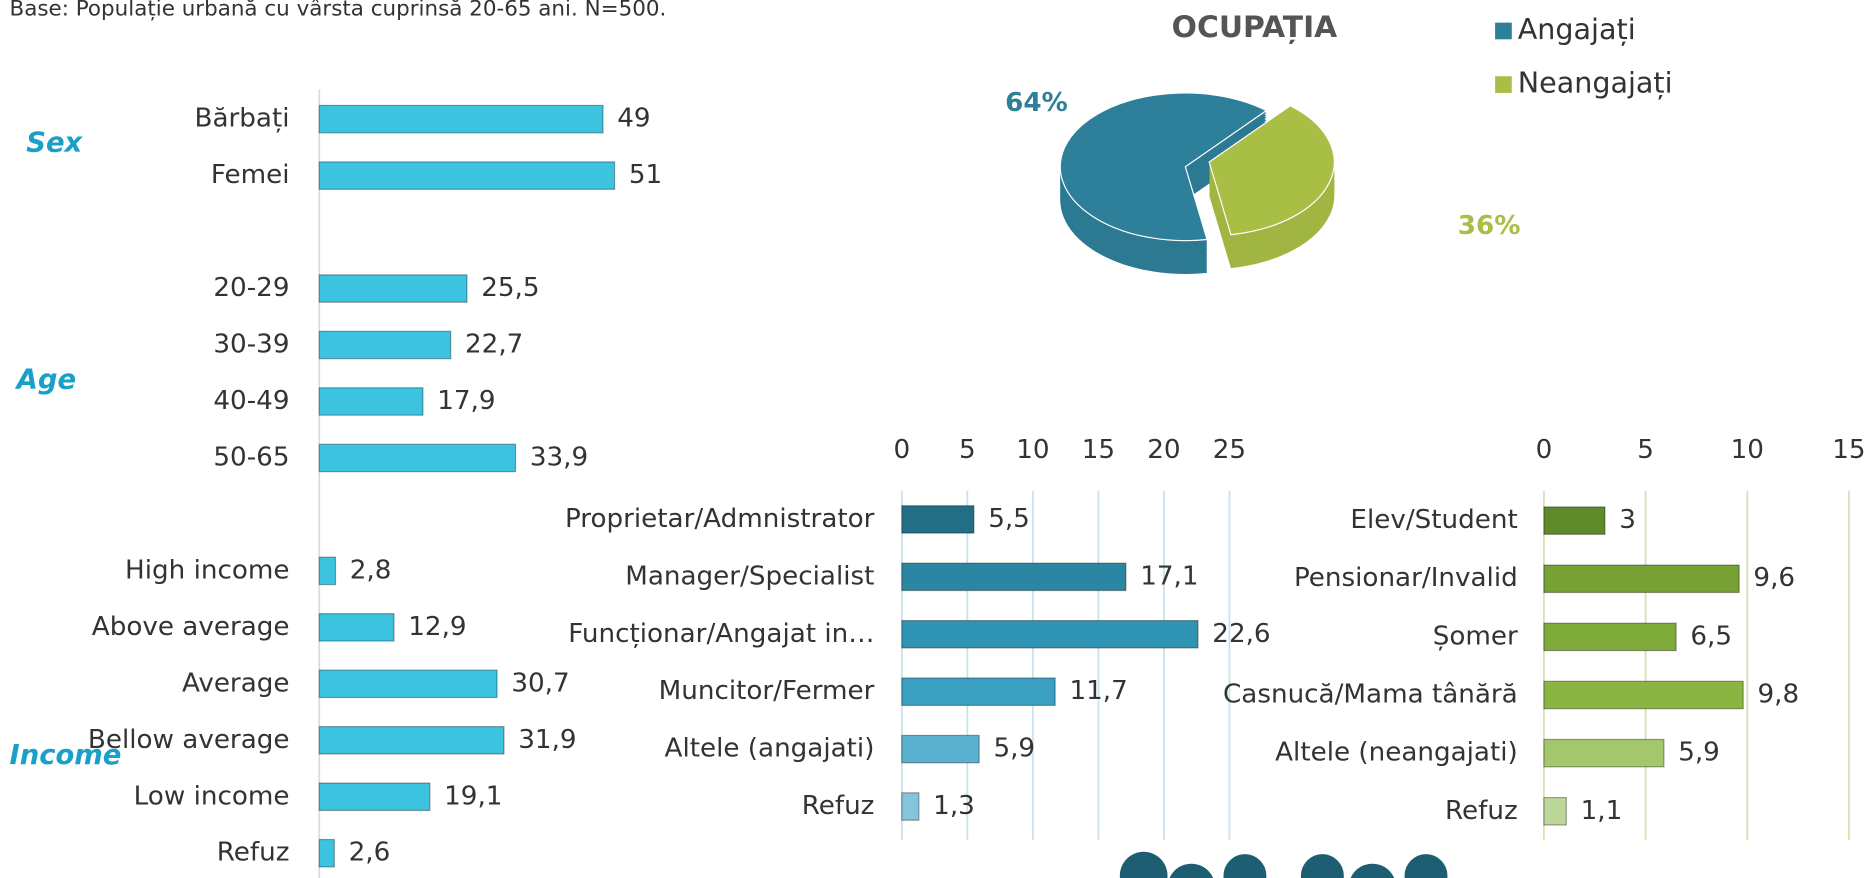 This screenshot has width=1868, height=878. Describe the element at coordinates (720, 519) in the screenshot. I see `category-label: Proprietar/Admnistrator` at that location.